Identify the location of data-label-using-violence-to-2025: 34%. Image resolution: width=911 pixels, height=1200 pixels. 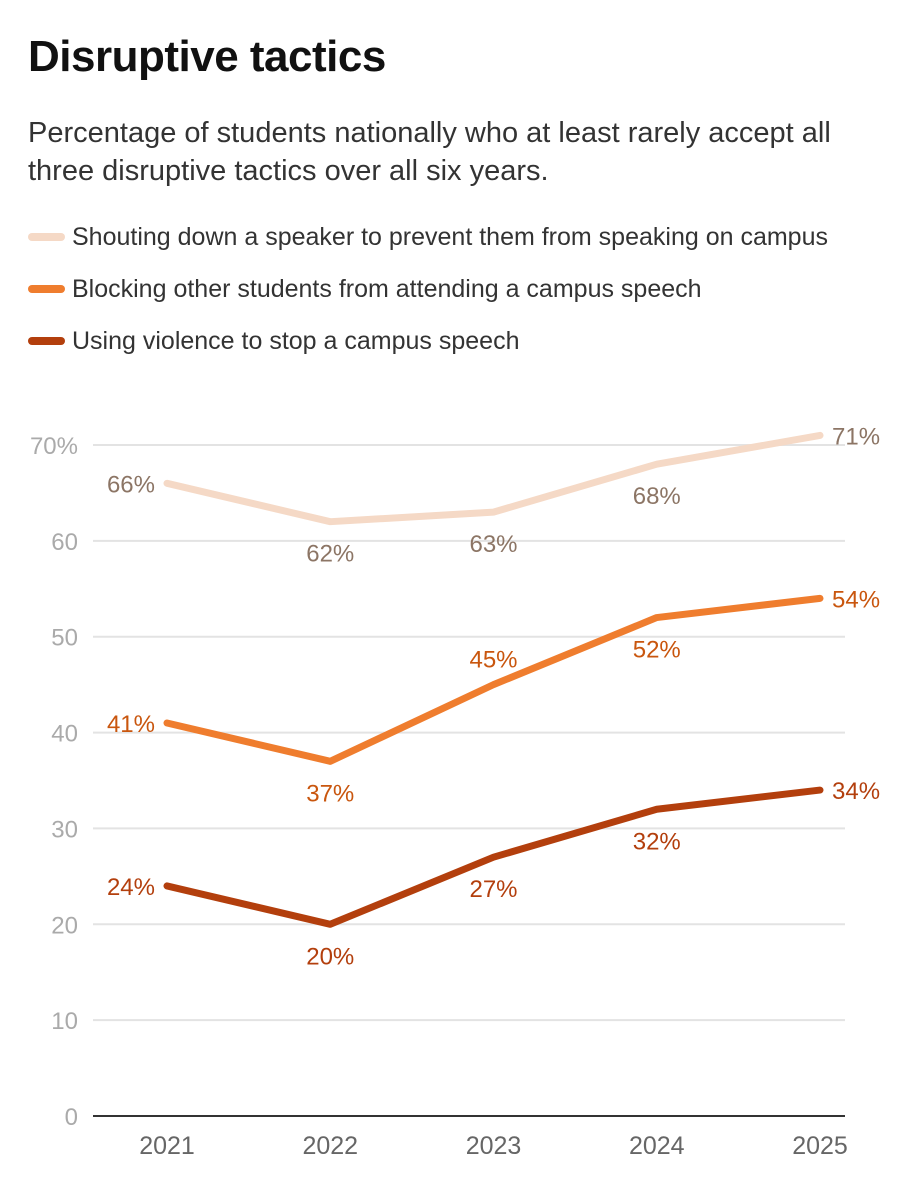
(856, 791).